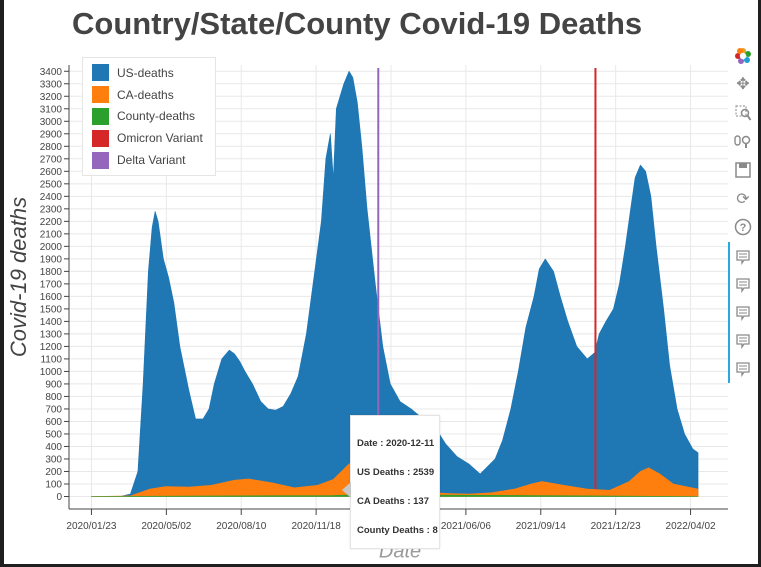 The height and width of the screenshot is (567, 761). I want to click on legend-item: Delta Variant, so click(149, 160).